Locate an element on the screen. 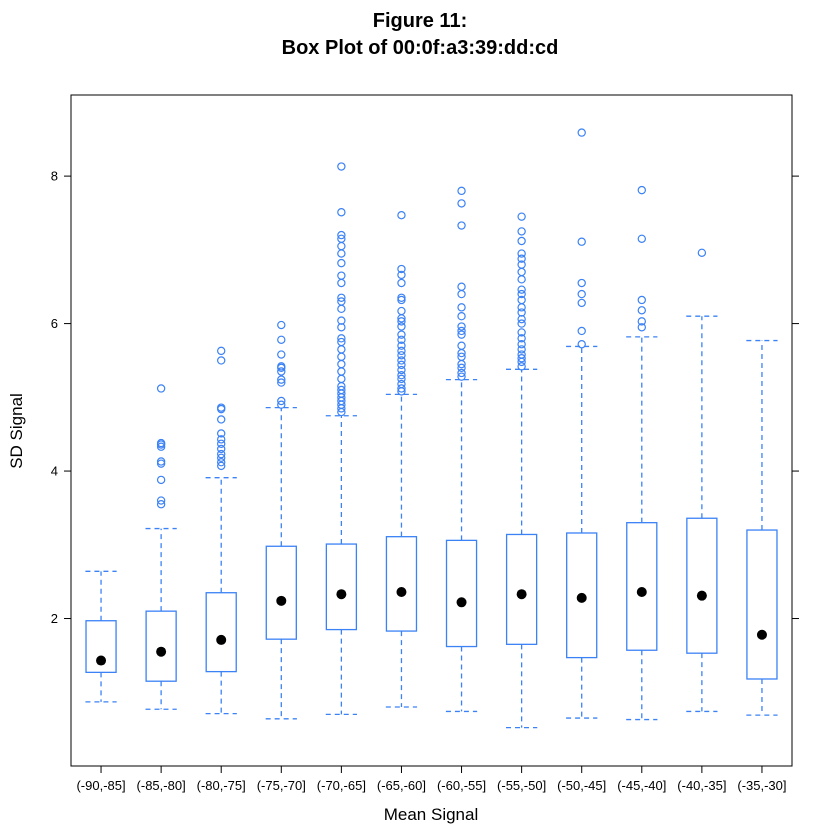  x-tick-label: (-90,-85] is located at coordinates (100, 785).